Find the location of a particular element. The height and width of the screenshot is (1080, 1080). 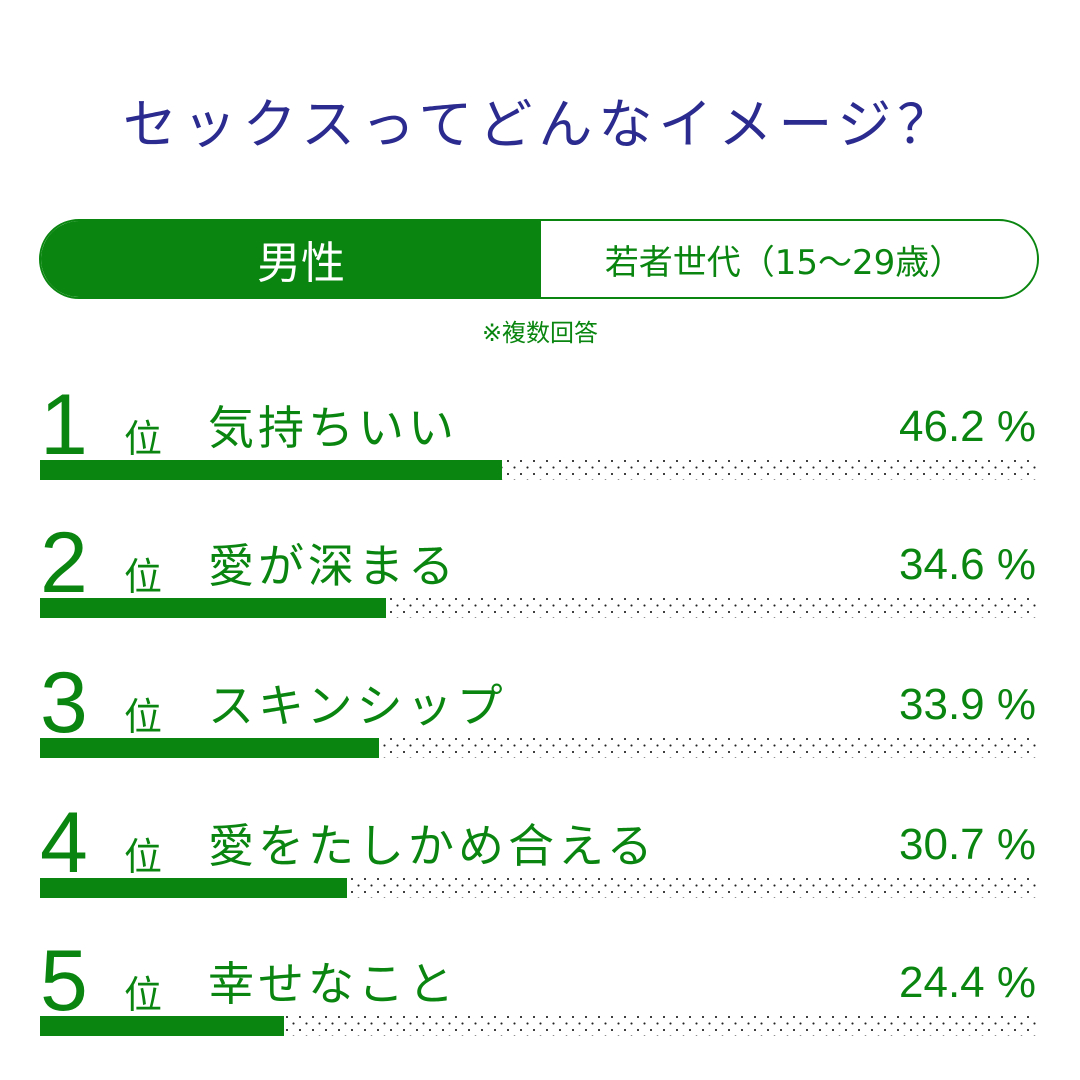

rank-number: 2 is located at coordinates (64, 563).